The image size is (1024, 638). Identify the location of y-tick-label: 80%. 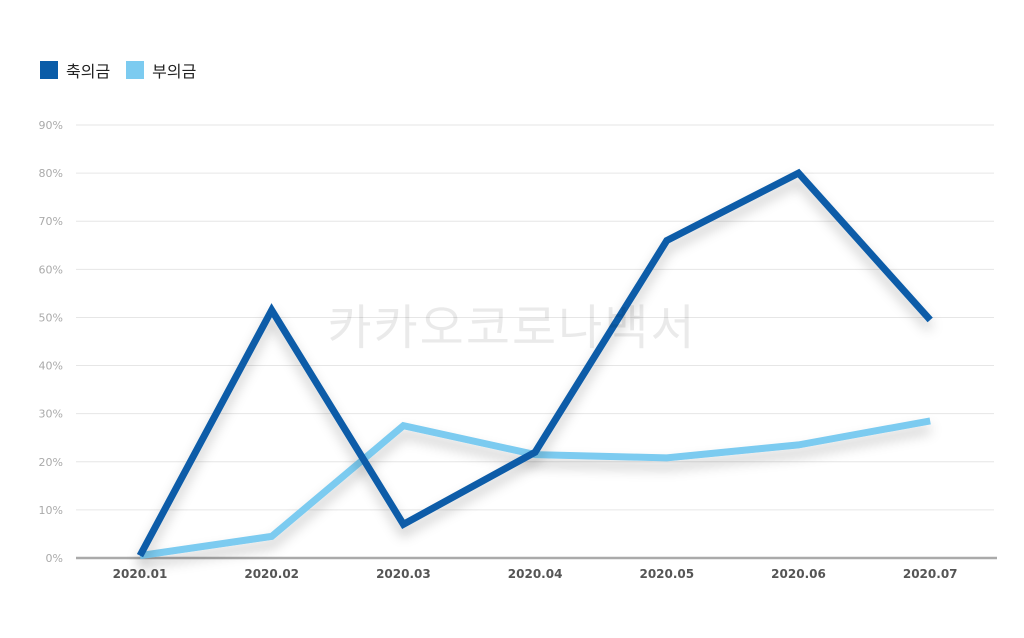
(51, 173).